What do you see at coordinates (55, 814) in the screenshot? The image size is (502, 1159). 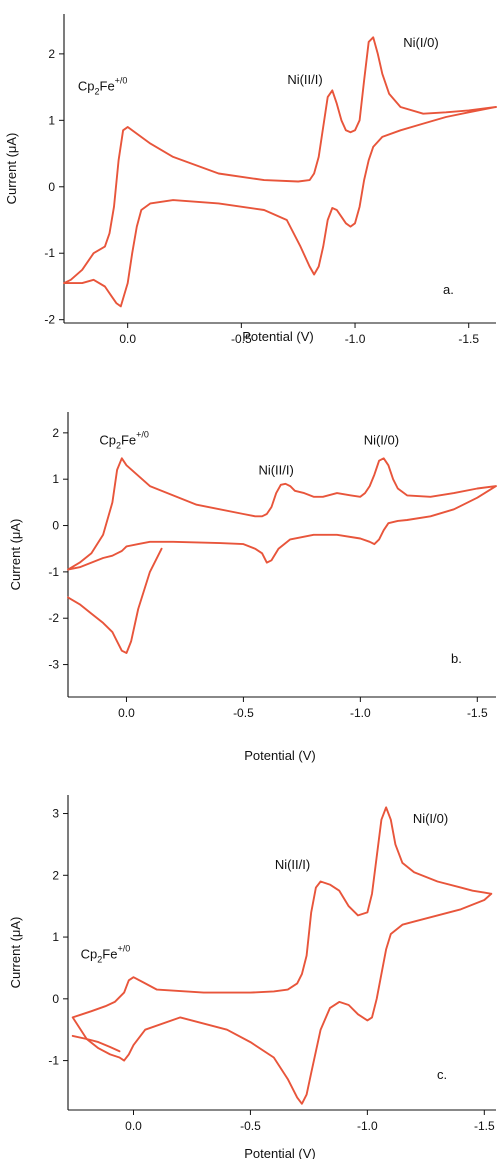 I see `y-tick-label: 3` at bounding box center [55, 814].